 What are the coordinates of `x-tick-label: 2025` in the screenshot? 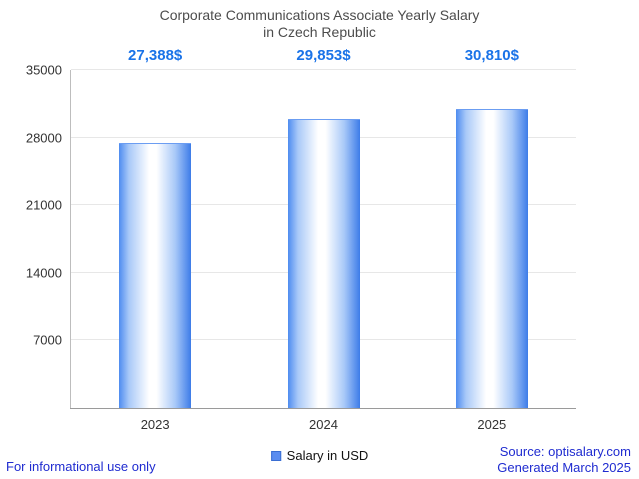 It's located at (492, 424).